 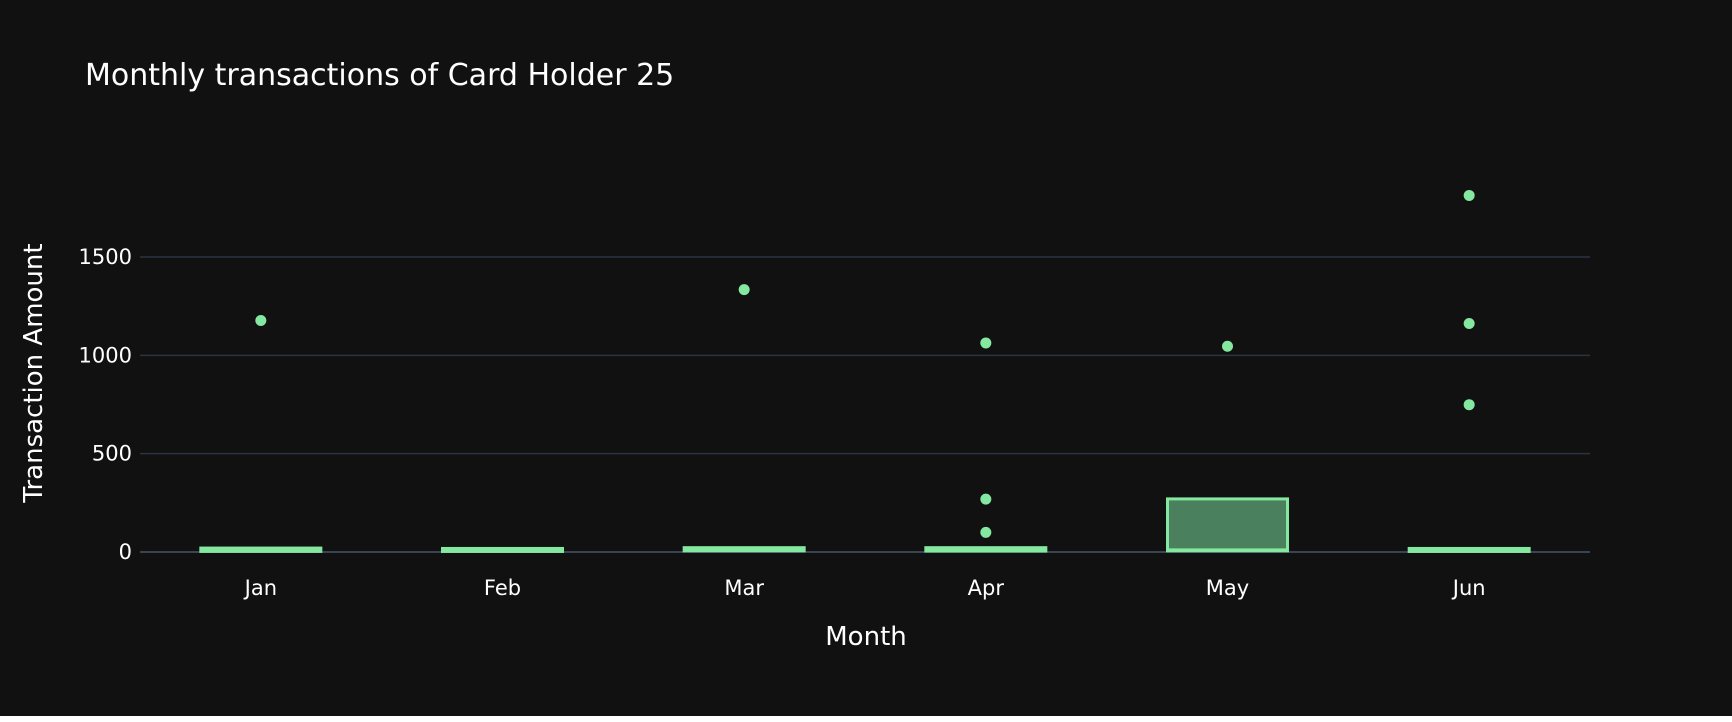 I want to click on x-axis-title: Month, so click(x=866, y=637).